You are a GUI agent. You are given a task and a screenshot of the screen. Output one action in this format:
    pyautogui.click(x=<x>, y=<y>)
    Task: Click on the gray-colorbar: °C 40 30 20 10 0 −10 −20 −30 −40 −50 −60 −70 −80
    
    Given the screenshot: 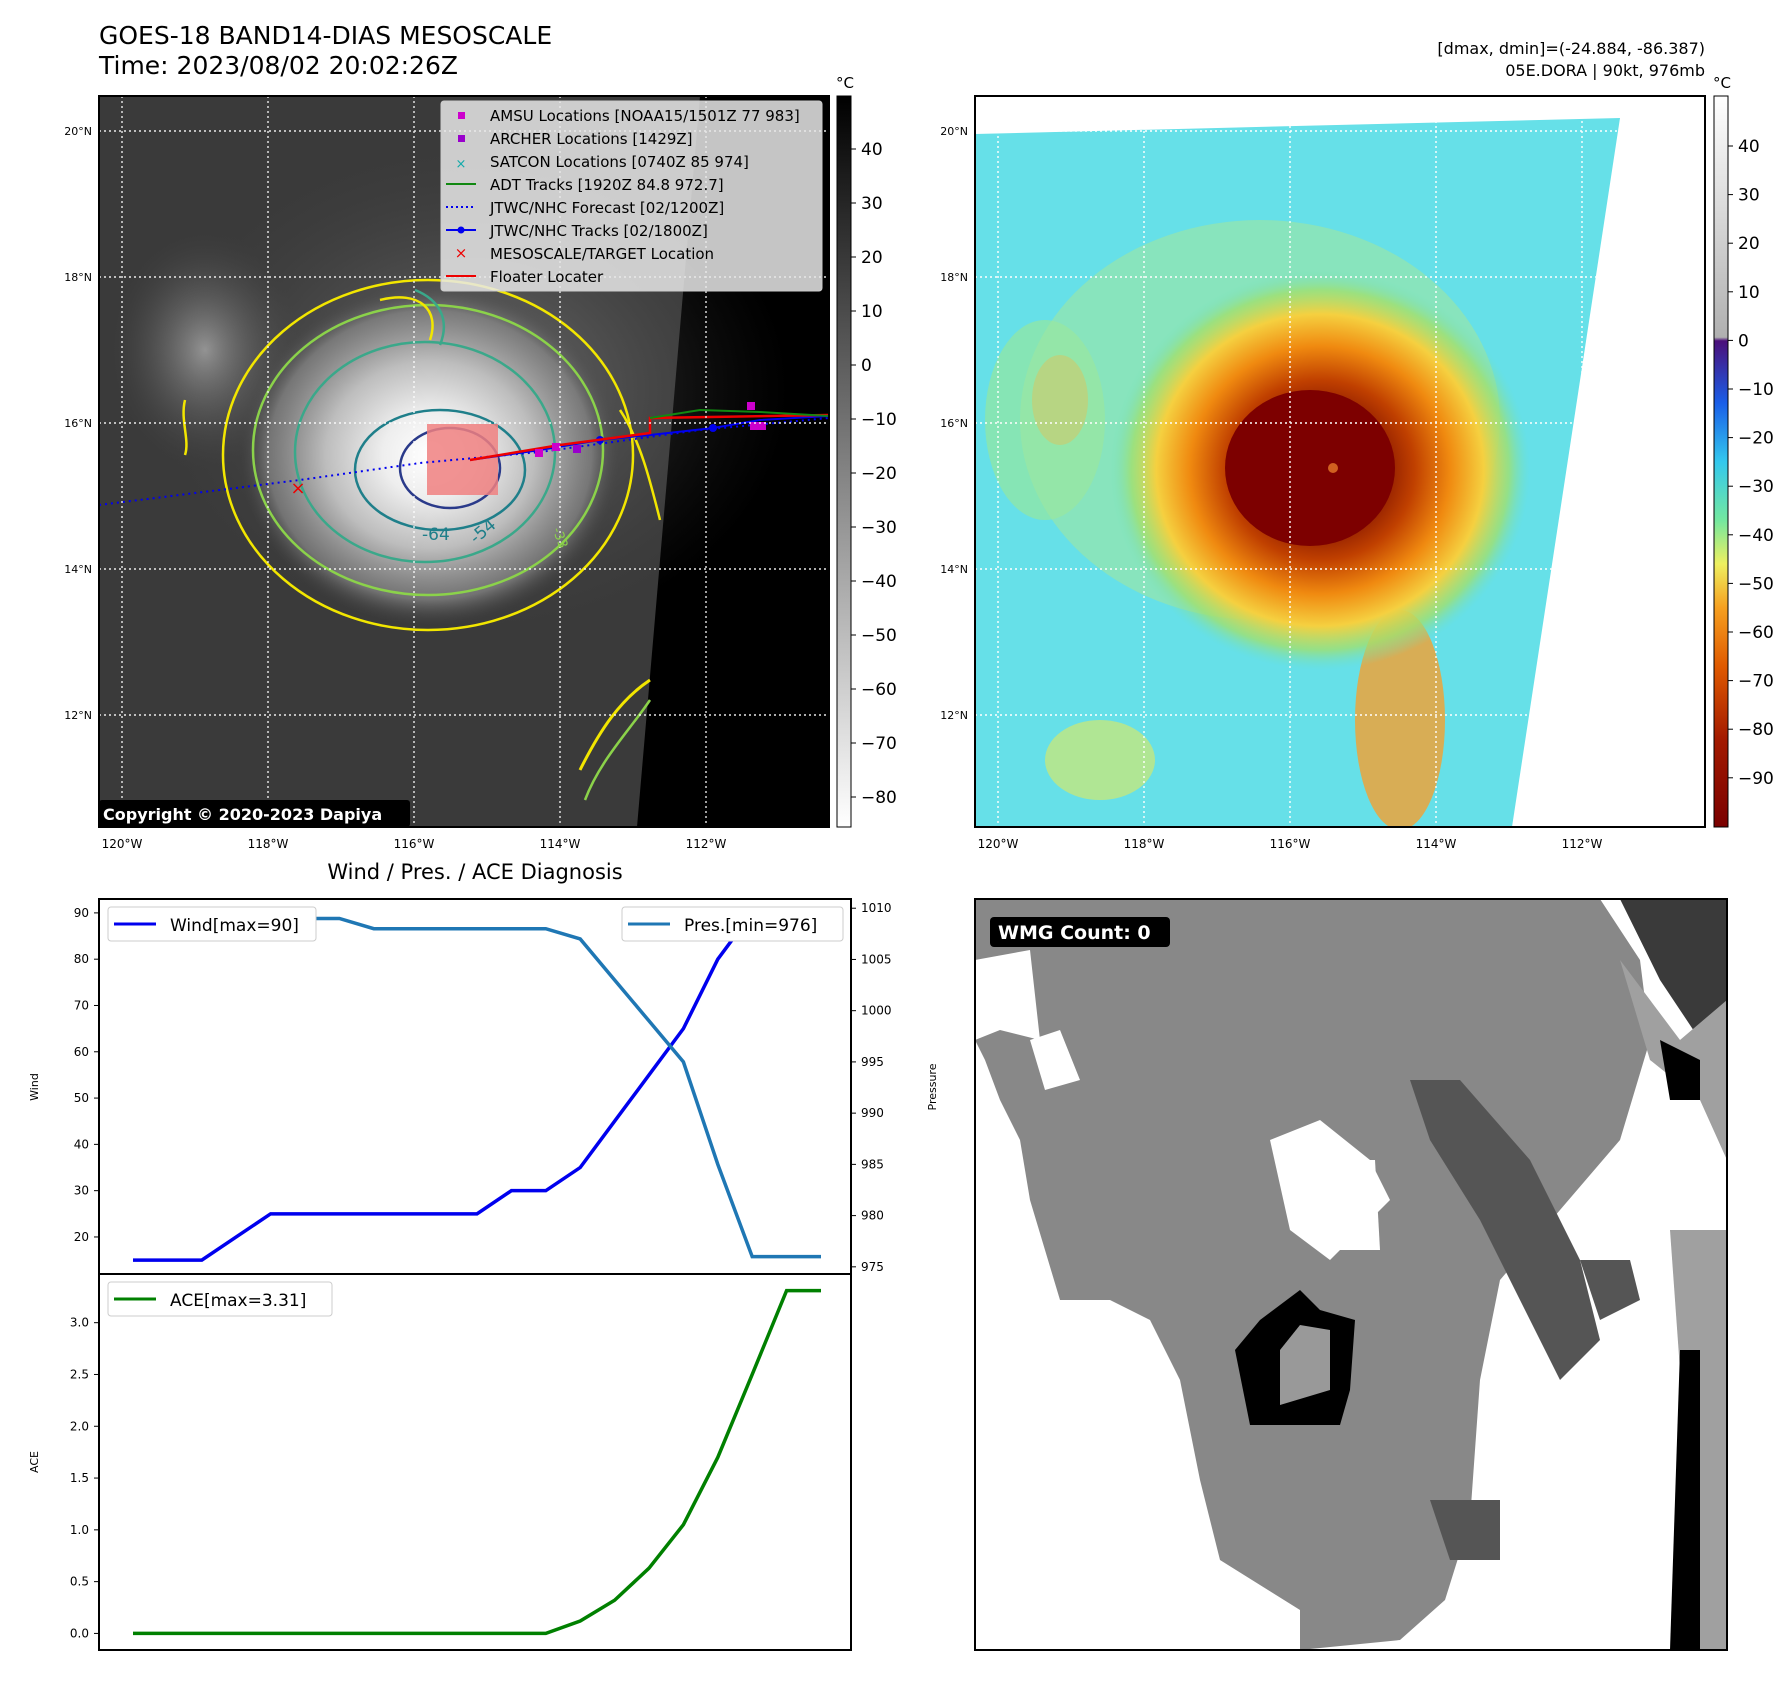 What is the action you would take?
    pyautogui.click(x=866, y=451)
    